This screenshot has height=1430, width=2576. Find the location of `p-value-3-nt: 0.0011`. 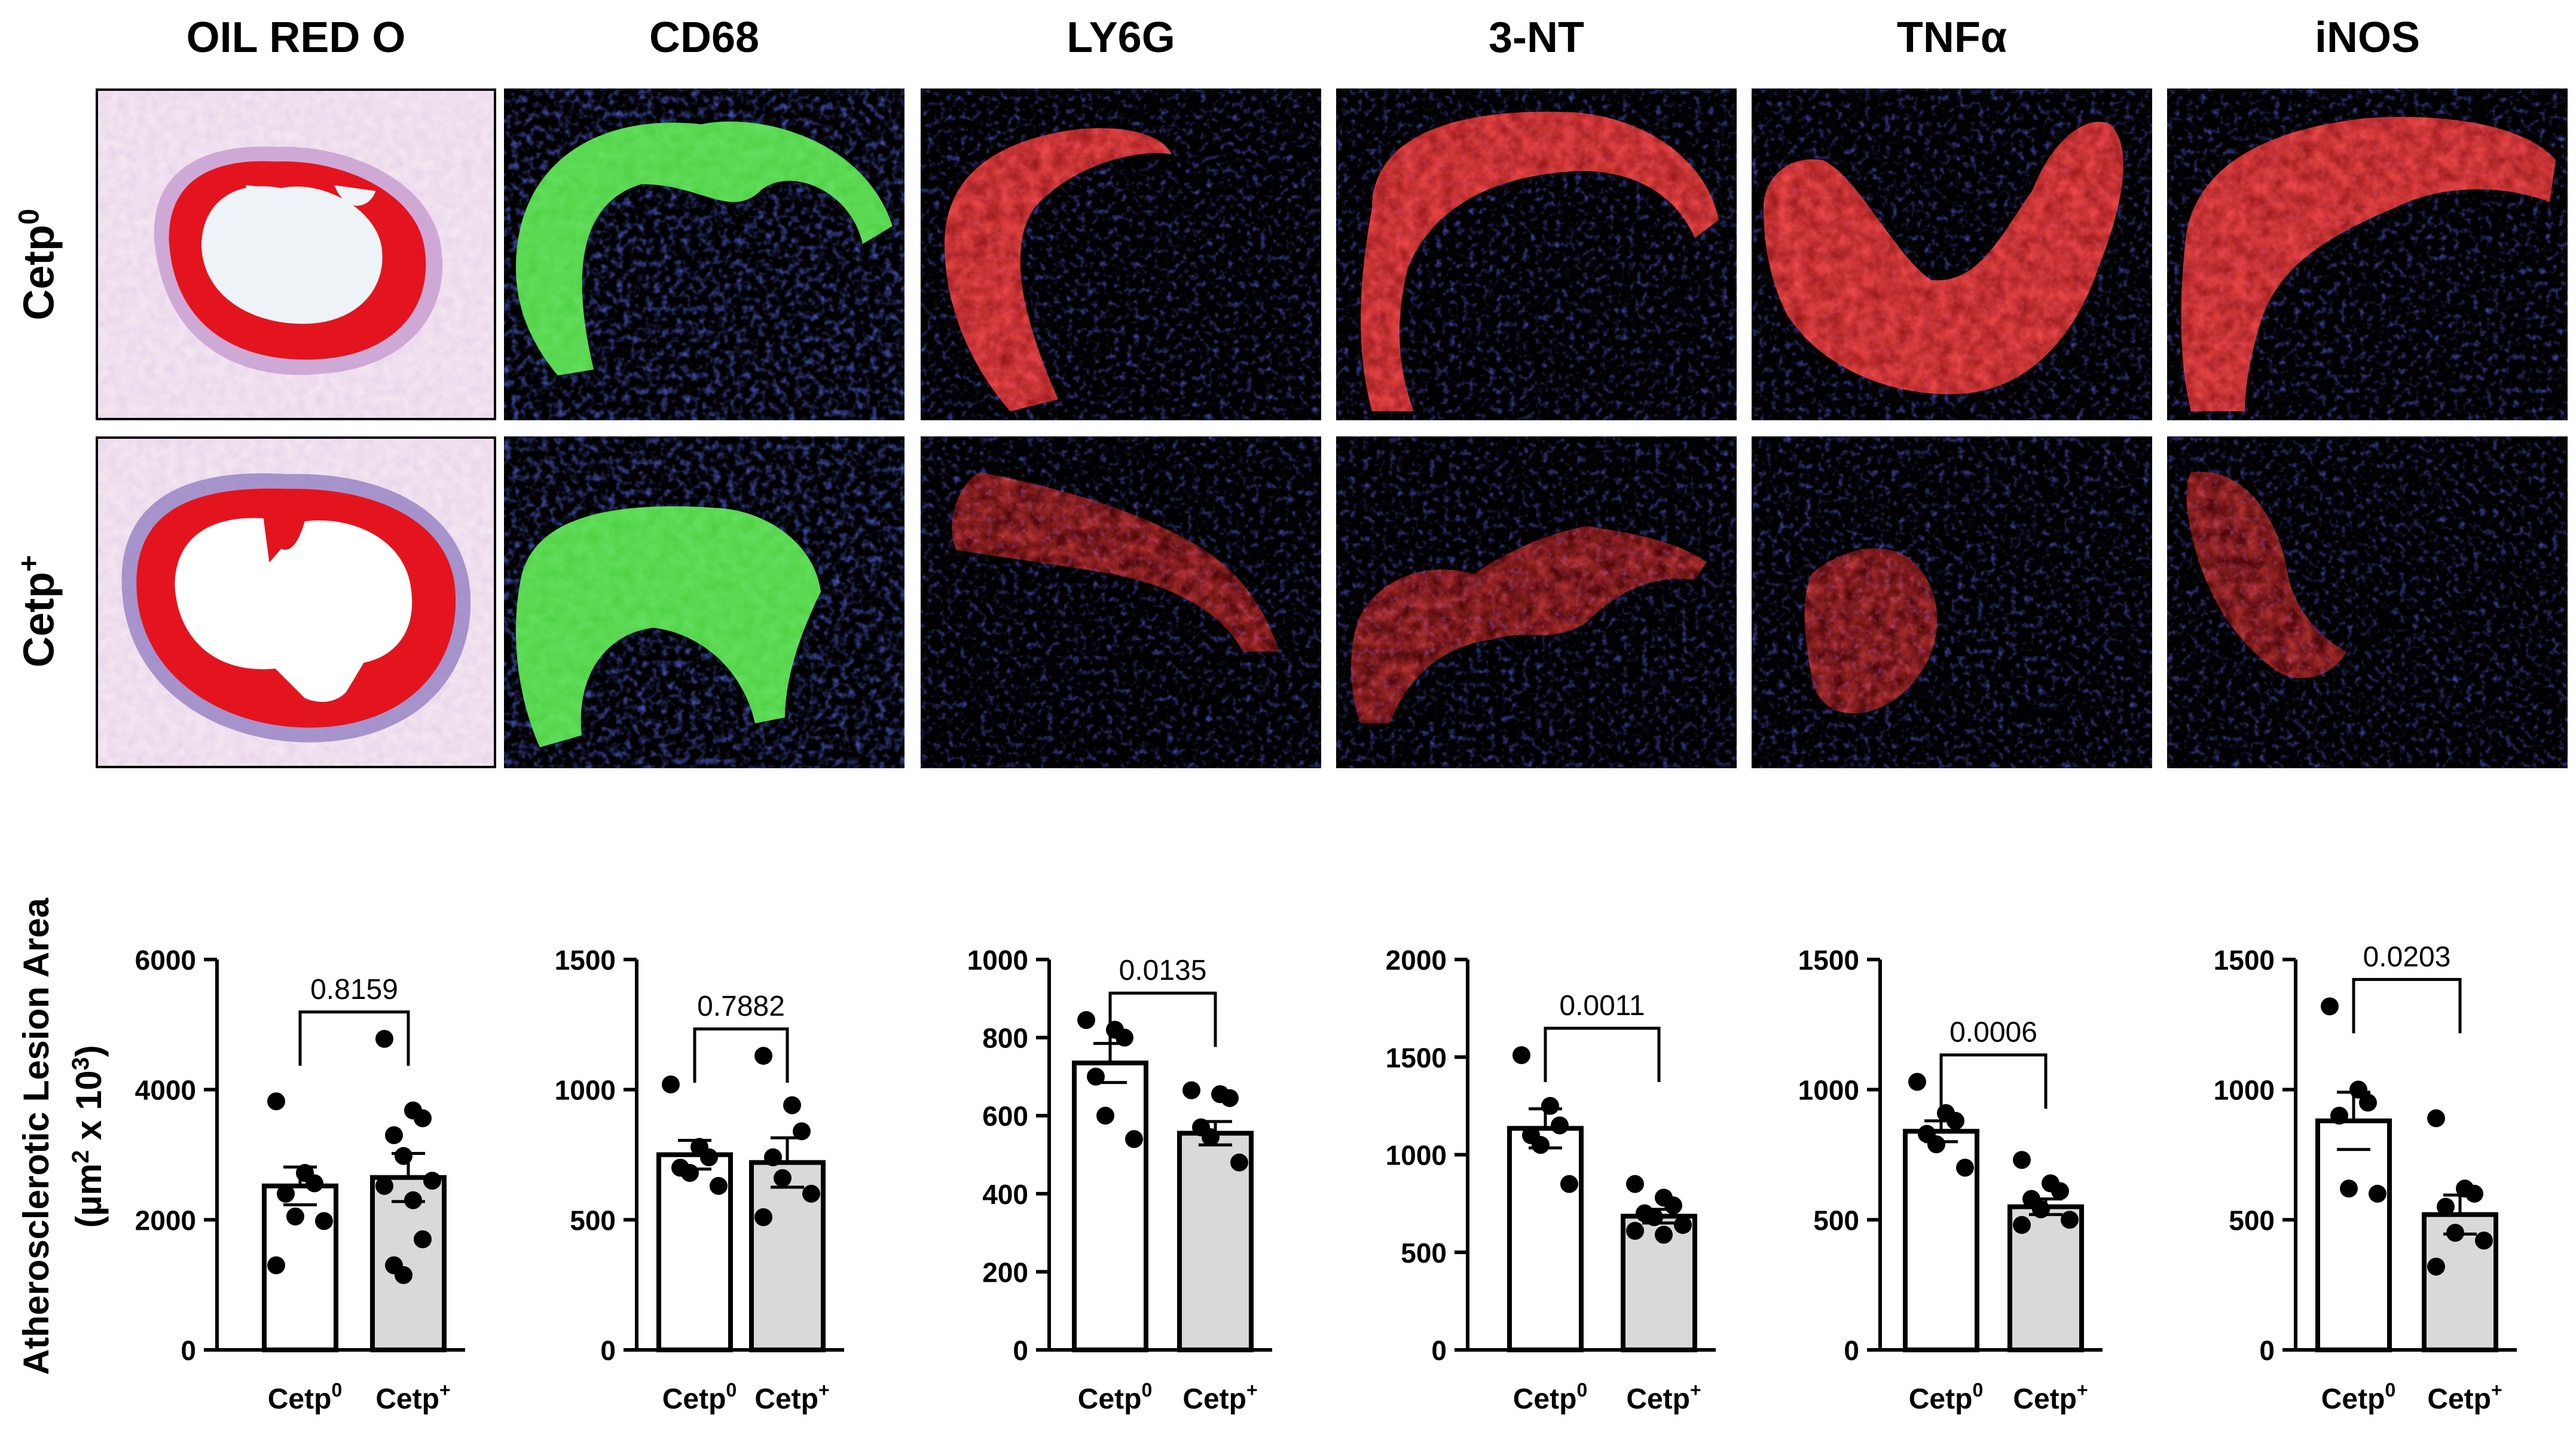

p-value-3-nt: 0.0011 is located at coordinates (1602, 1006).